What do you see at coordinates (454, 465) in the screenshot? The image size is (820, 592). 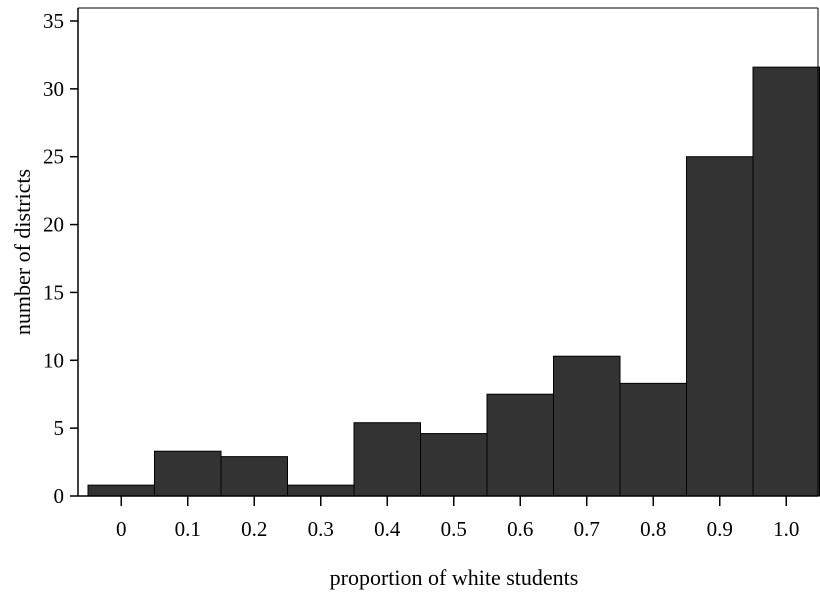 I see `bar-0.5` at bounding box center [454, 465].